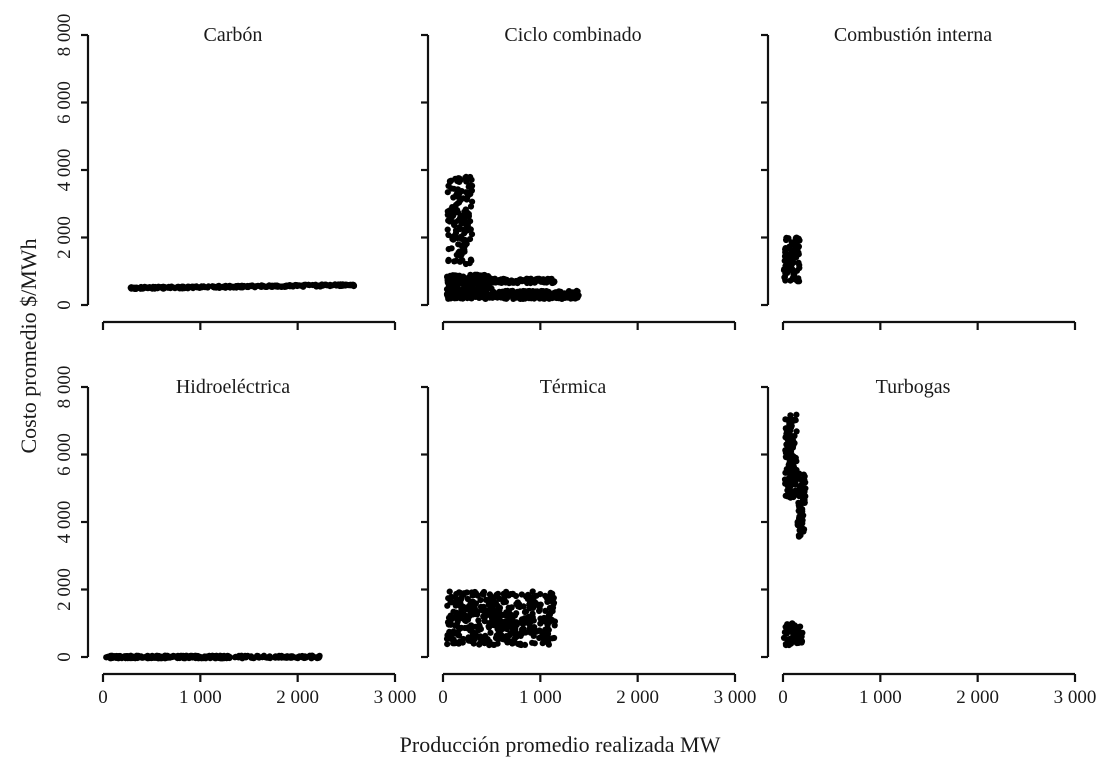 The height and width of the screenshot is (761, 1111). What do you see at coordinates (64, 589) in the screenshot?
I see `y-tick-label: 2 000` at bounding box center [64, 589].